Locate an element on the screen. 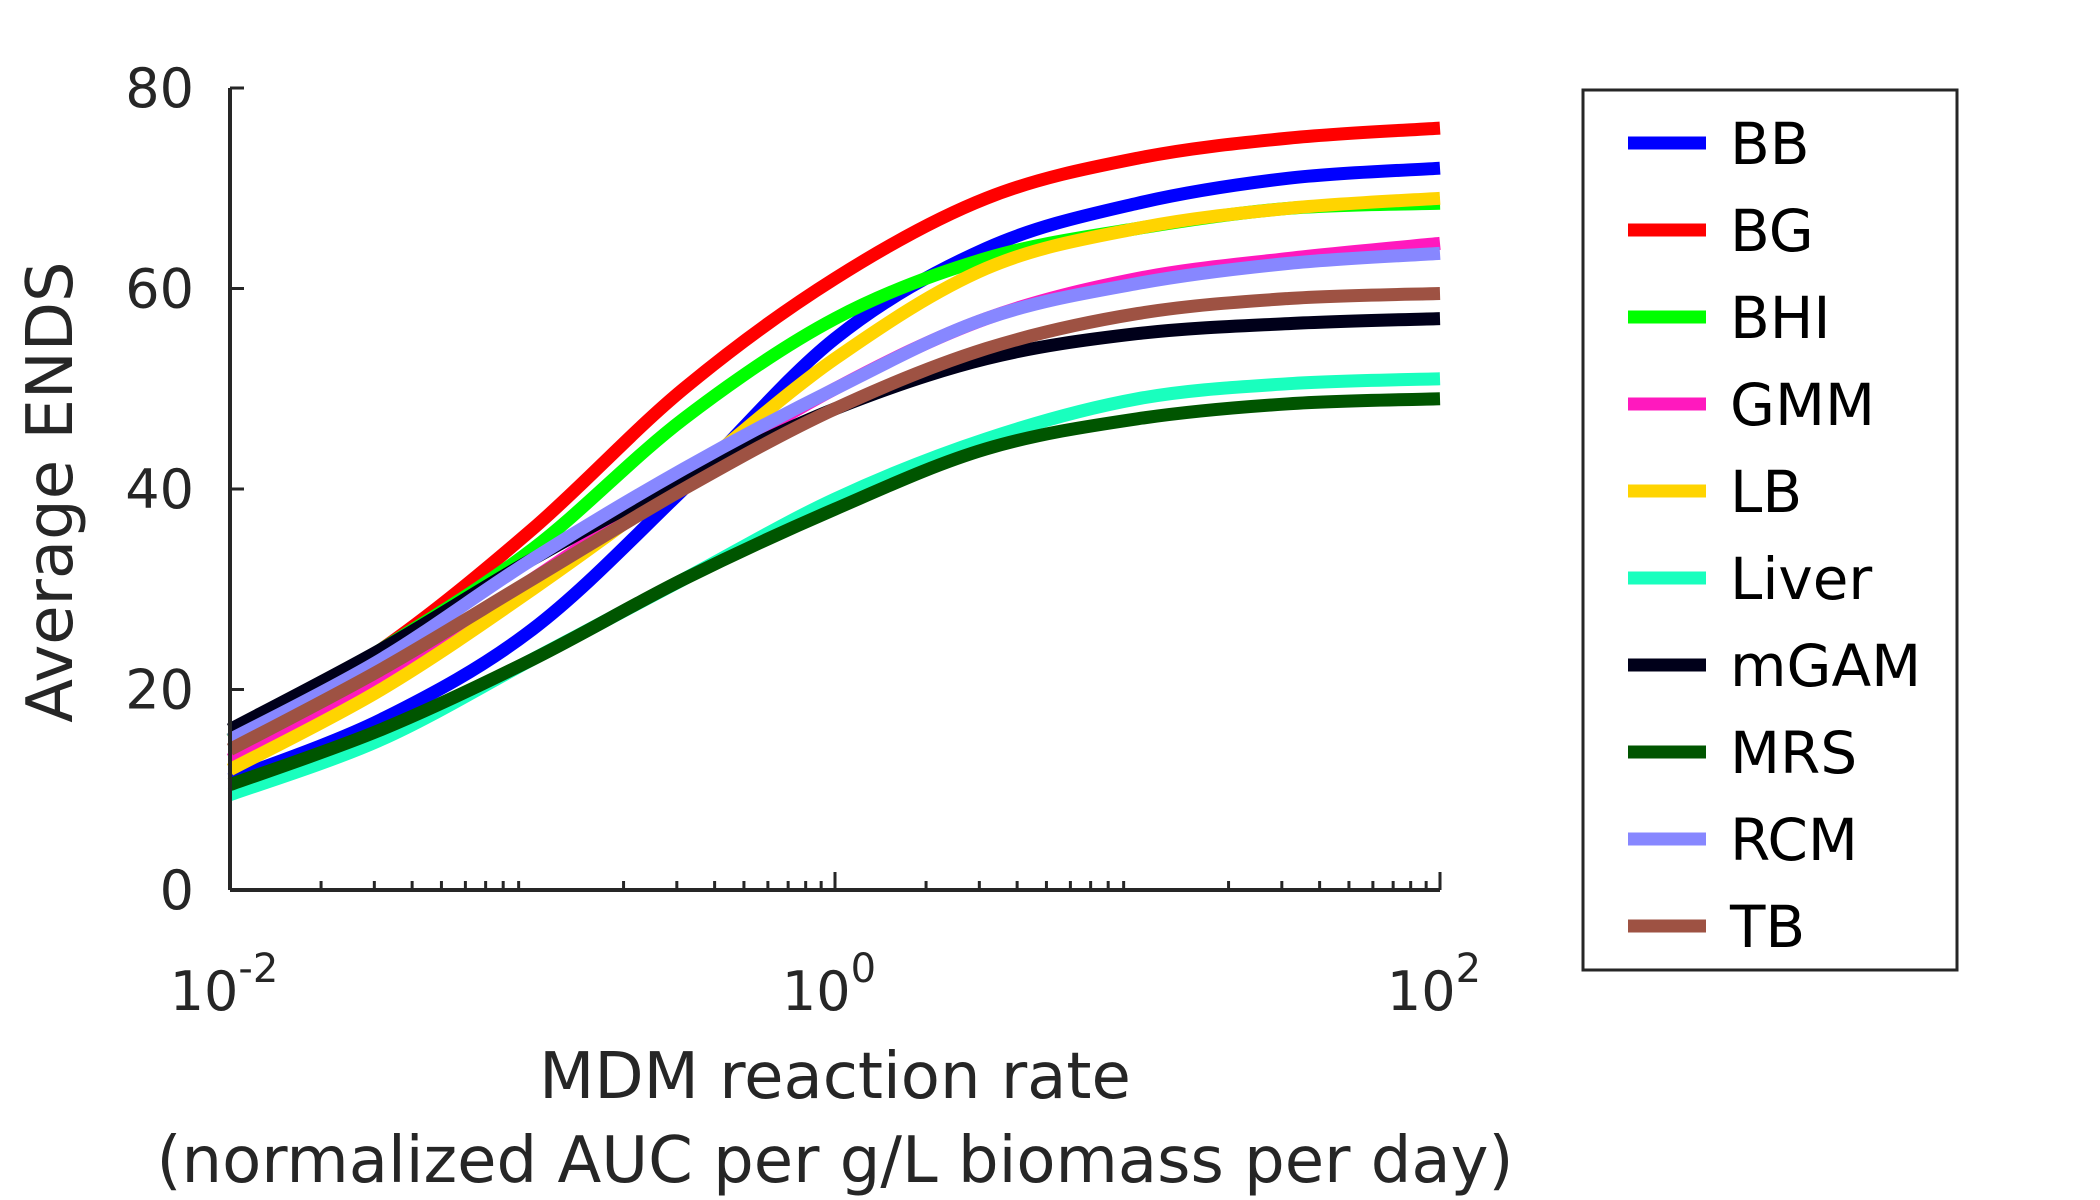 Image resolution: width=2100 pixels, height=1200 pixels. legend-box is located at coordinates (1770, 530).